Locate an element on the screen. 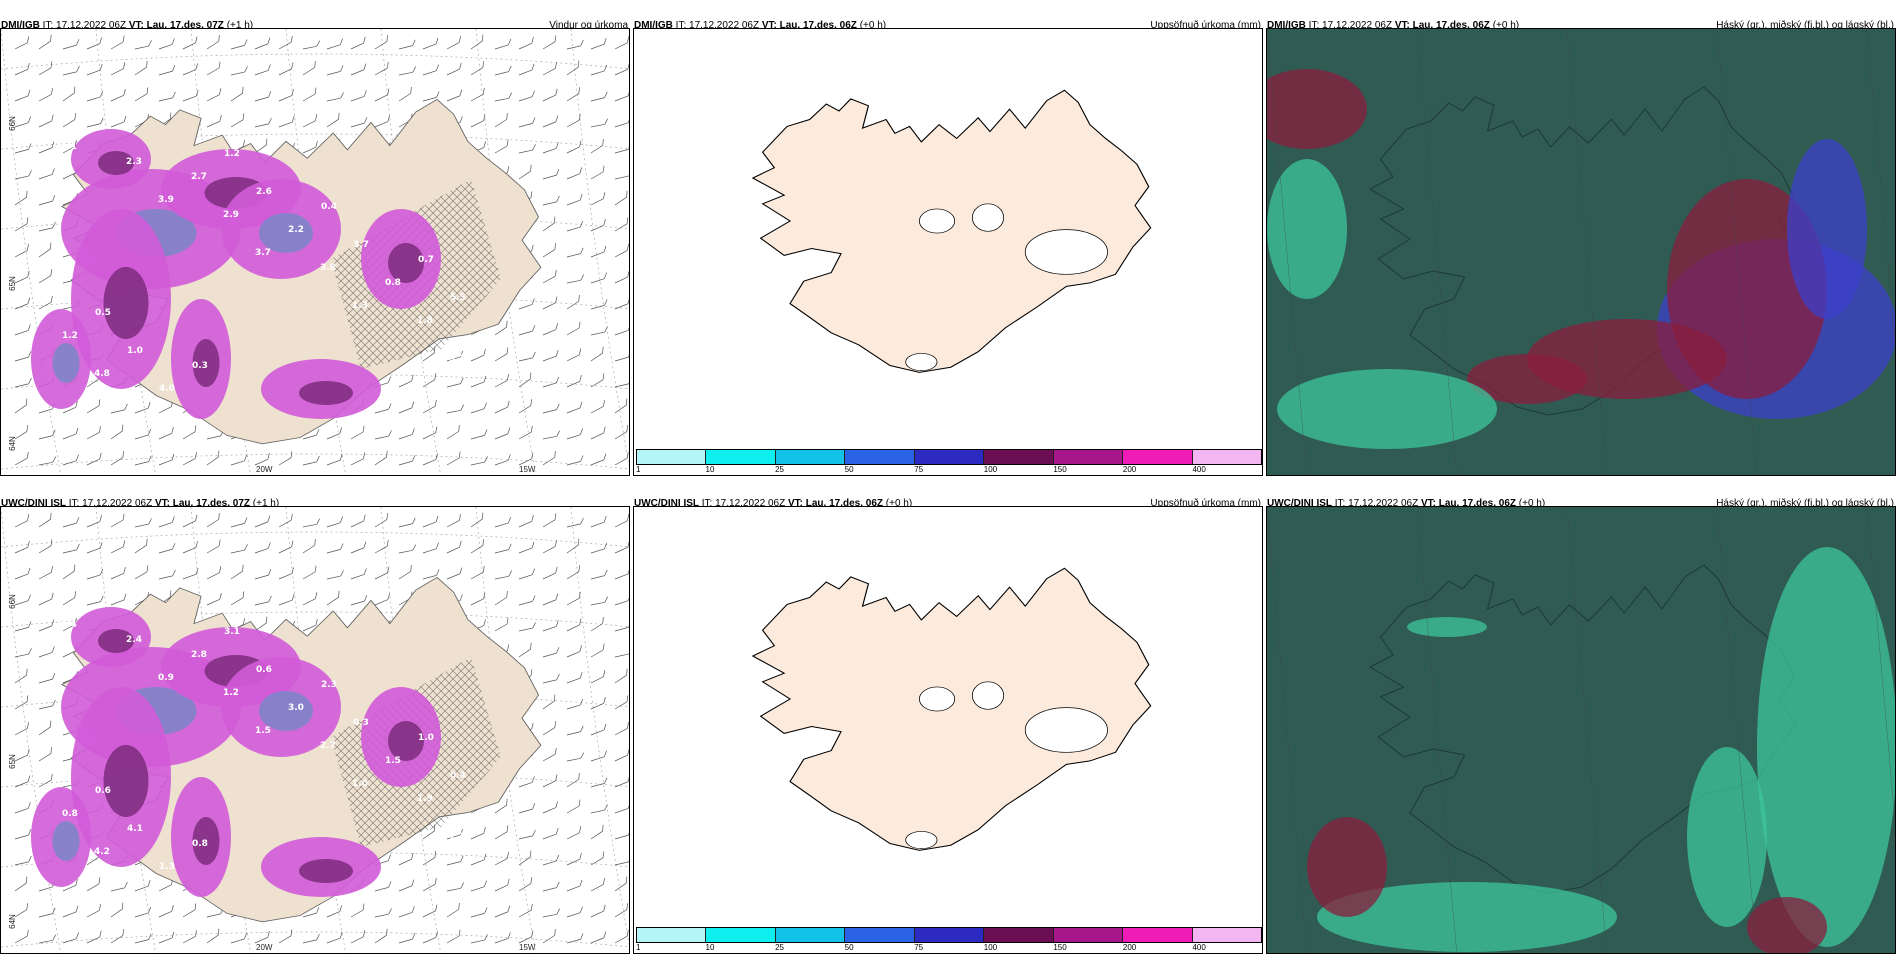  colorbar-tick-label: 50 is located at coordinates (849, 469).